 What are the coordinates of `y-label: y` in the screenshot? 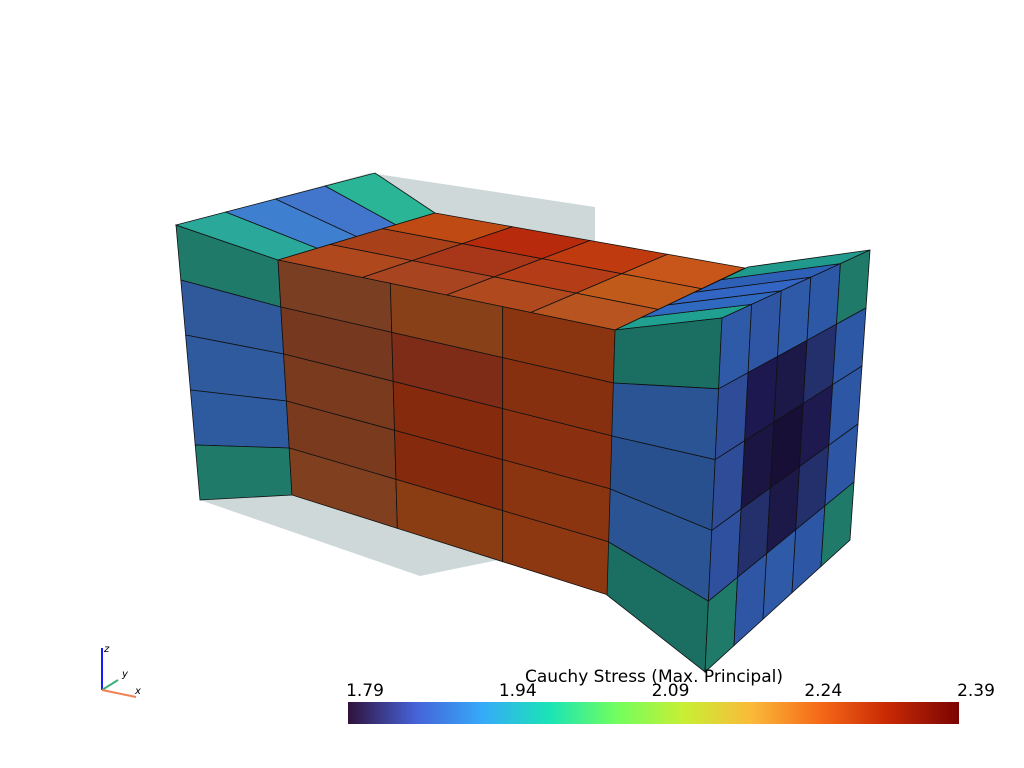 It's located at (125, 674).